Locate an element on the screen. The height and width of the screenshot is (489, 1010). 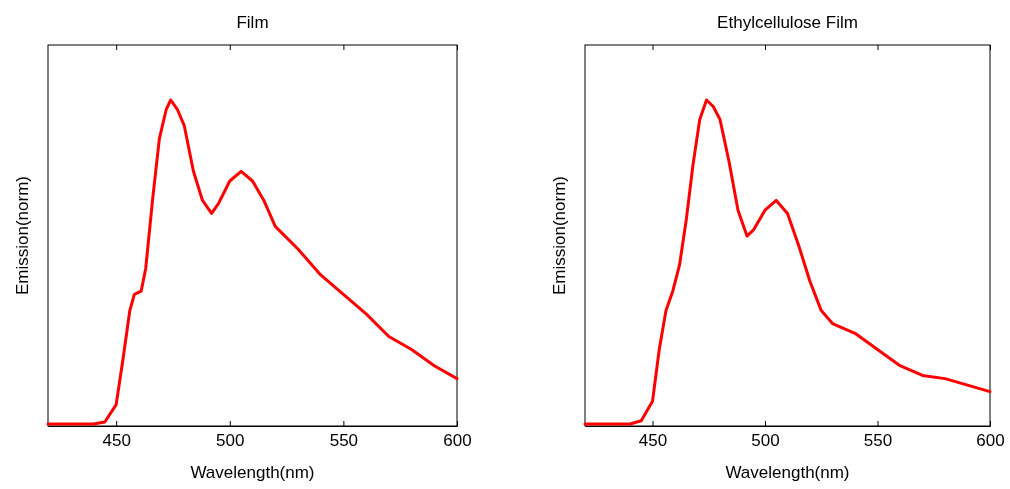
chart-title: Ethylcellulose Film is located at coordinates (787, 22).